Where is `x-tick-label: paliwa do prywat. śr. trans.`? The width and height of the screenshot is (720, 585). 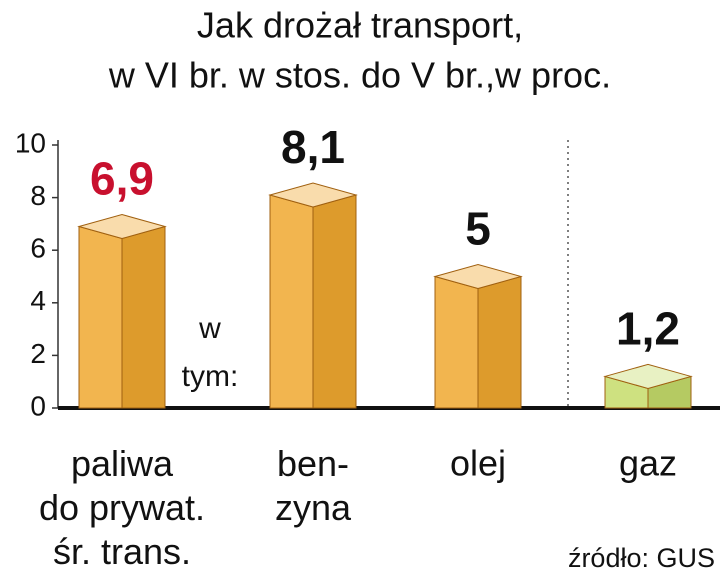 x-tick-label: paliwa do prywat. śr. trans. is located at coordinates (122, 507).